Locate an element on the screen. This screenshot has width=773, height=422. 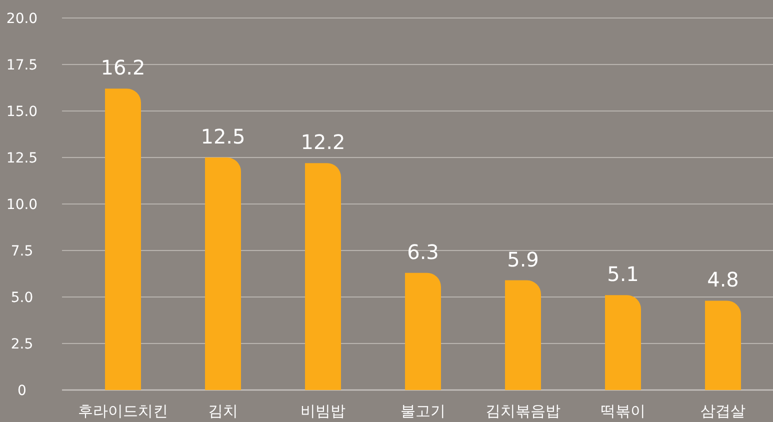
data-label: 6.3 is located at coordinates (423, 252).